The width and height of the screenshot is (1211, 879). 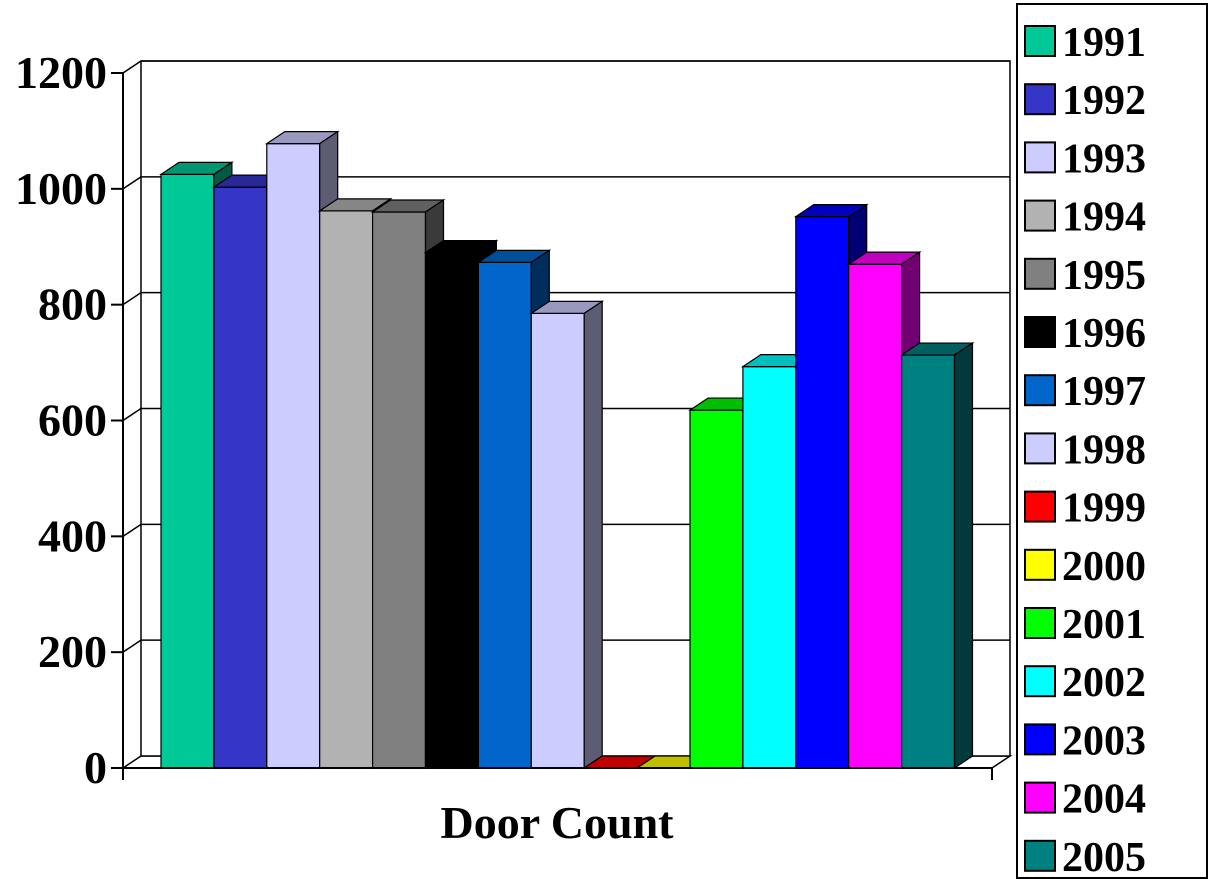 I want to click on bar-front-2005, so click(x=928, y=561).